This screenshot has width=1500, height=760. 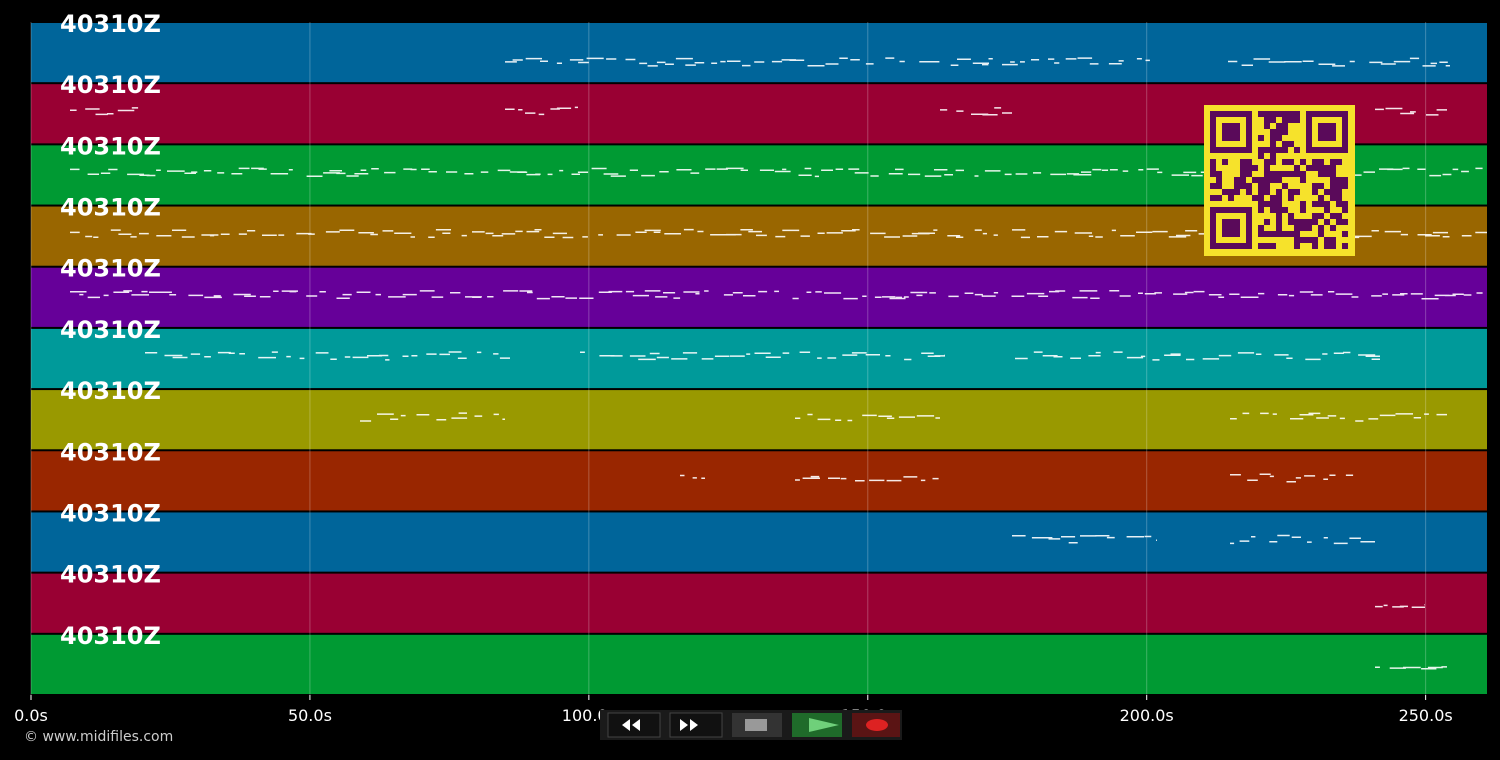 What do you see at coordinates (310, 715) in the screenshot?
I see `x-tick-label: 50.0s` at bounding box center [310, 715].